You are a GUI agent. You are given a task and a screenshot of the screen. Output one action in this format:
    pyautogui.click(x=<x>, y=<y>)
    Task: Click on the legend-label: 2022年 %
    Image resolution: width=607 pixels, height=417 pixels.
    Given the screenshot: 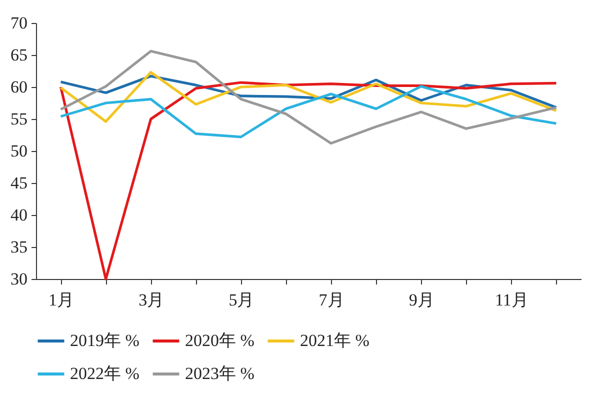 What is the action you would take?
    pyautogui.click(x=105, y=373)
    